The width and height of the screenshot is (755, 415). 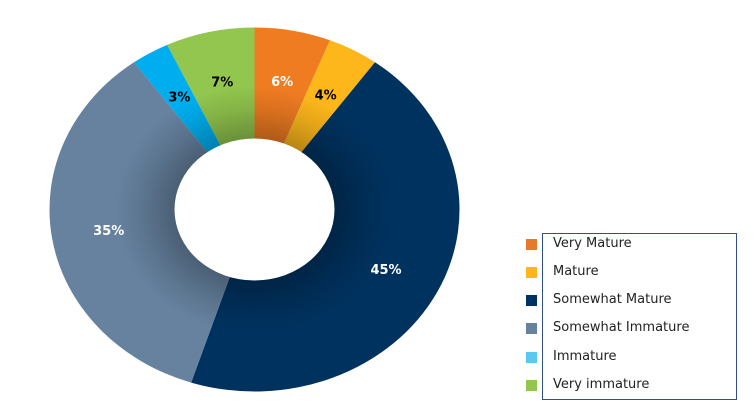 I want to click on legend-box, so click(x=639, y=316).